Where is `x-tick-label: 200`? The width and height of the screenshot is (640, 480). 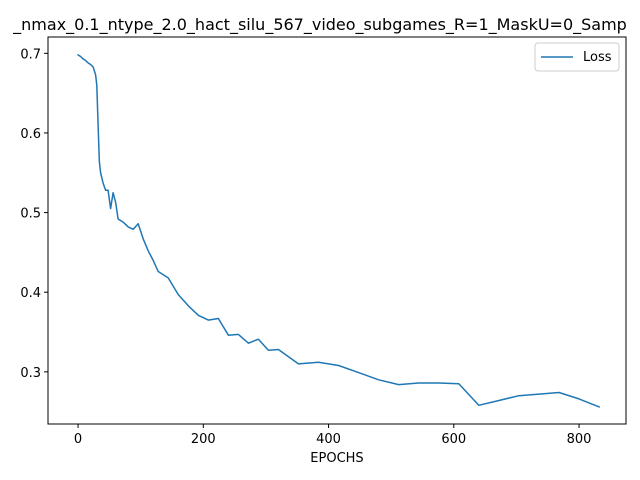 x-tick-label: 200 is located at coordinates (203, 439).